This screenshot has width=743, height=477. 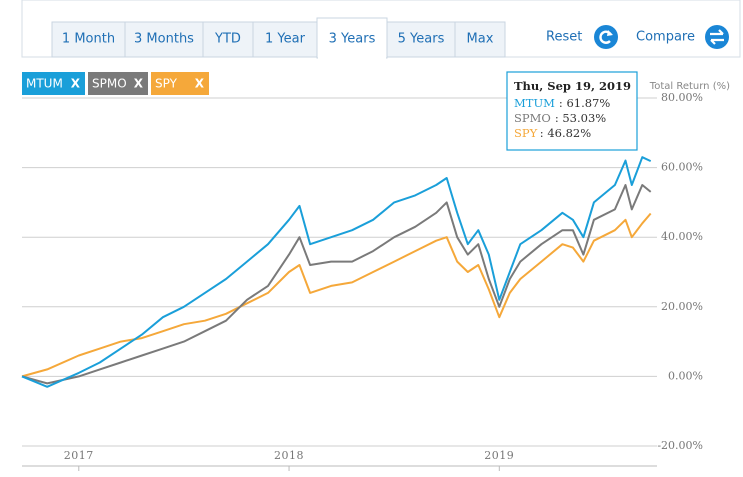 I want to click on tooltip-entry: SPY: 46.82%, so click(x=552, y=133).